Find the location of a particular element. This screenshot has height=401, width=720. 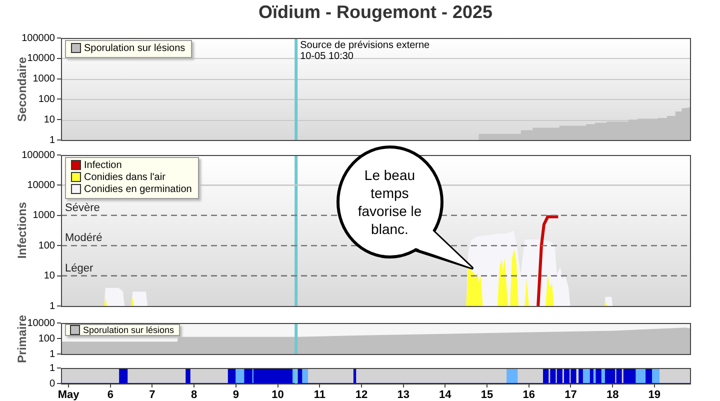

y-tick-label: 0 is located at coordinates (52, 384).